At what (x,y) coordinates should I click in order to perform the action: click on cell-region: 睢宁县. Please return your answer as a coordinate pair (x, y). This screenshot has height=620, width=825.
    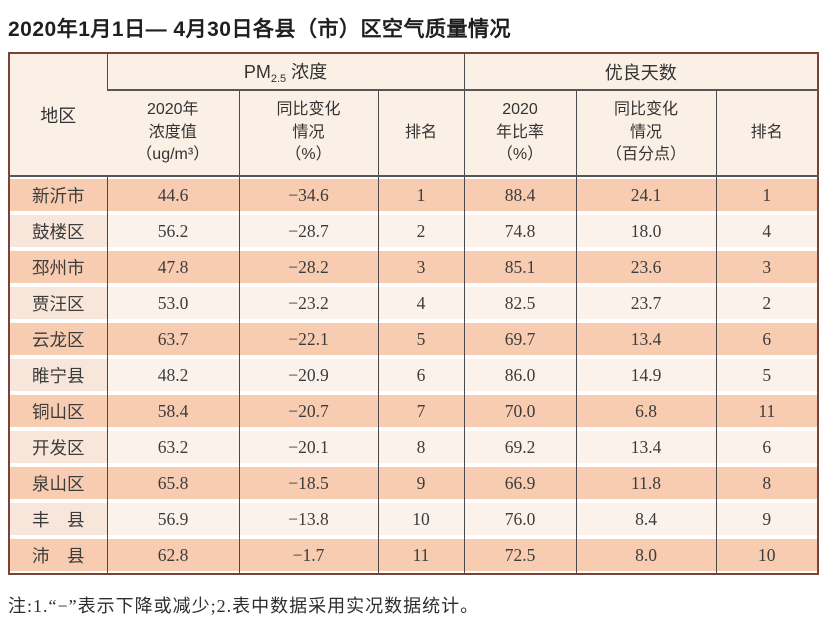
    Looking at the image, I should click on (58, 375).